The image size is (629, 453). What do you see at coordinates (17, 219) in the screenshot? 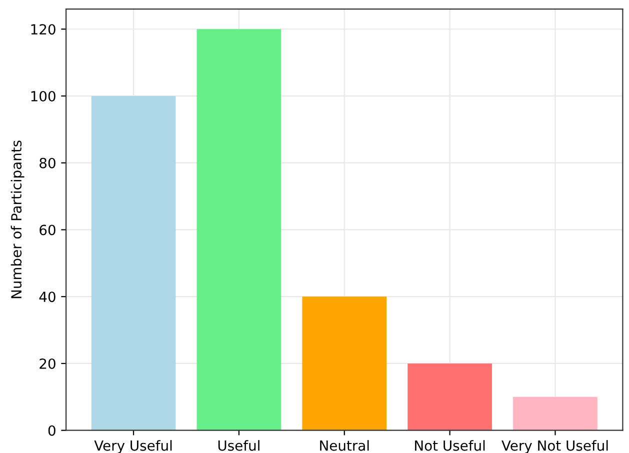
I see `y-axis-title: Number of Participants` at bounding box center [17, 219].